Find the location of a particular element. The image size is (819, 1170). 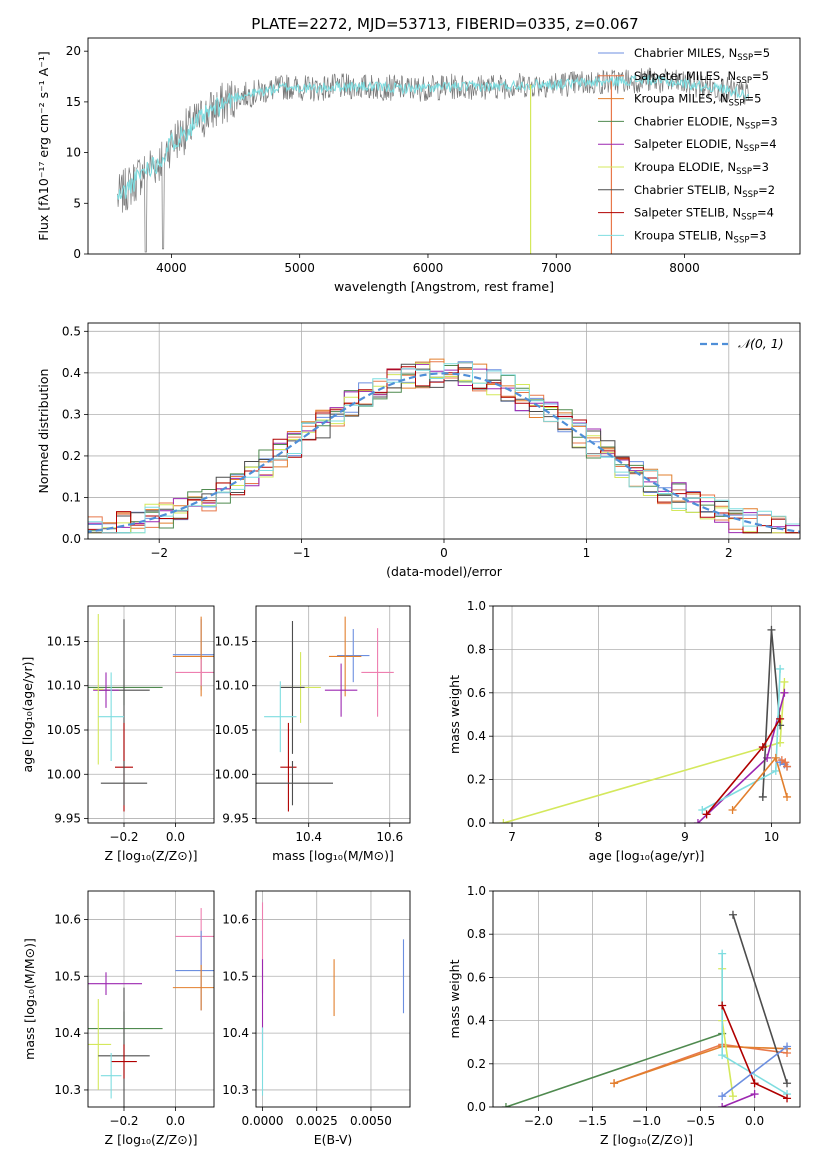

legend-entry: Chabrier ELODIE, NSSP=3 is located at coordinates (706, 122).